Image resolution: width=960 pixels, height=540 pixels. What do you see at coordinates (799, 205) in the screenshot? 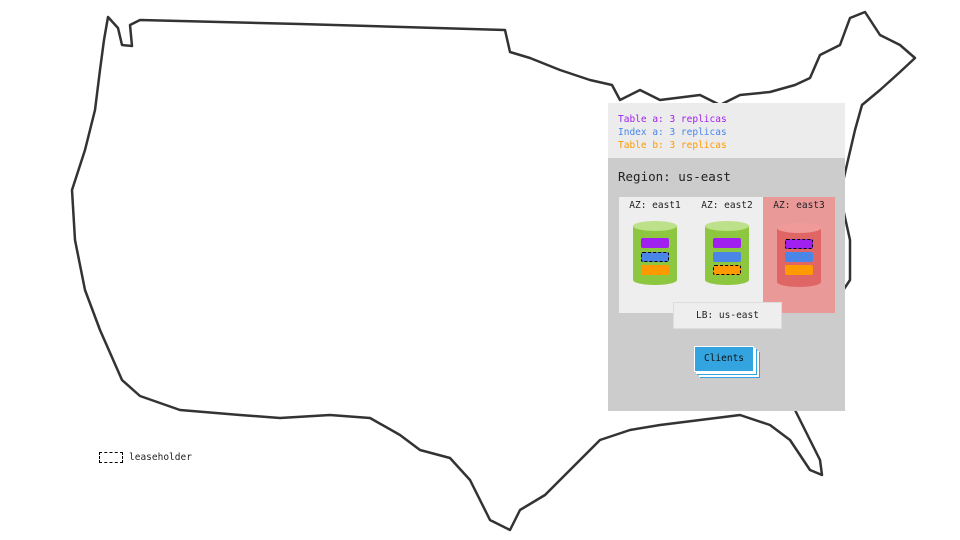
I see `az-label: AZ: east3` at bounding box center [799, 205].